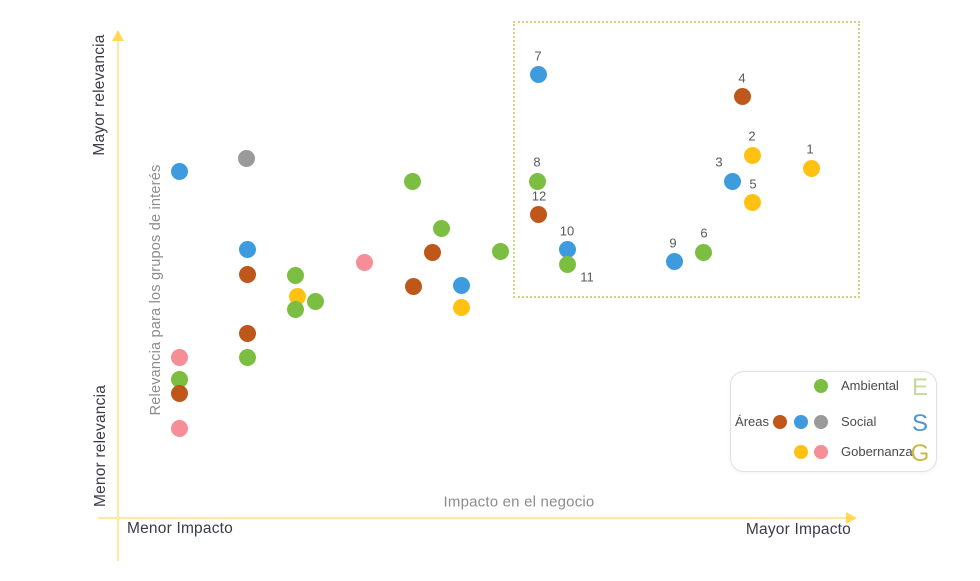 The height and width of the screenshot is (581, 980). What do you see at coordinates (673, 243) in the screenshot?
I see `point-label-9: 9` at bounding box center [673, 243].